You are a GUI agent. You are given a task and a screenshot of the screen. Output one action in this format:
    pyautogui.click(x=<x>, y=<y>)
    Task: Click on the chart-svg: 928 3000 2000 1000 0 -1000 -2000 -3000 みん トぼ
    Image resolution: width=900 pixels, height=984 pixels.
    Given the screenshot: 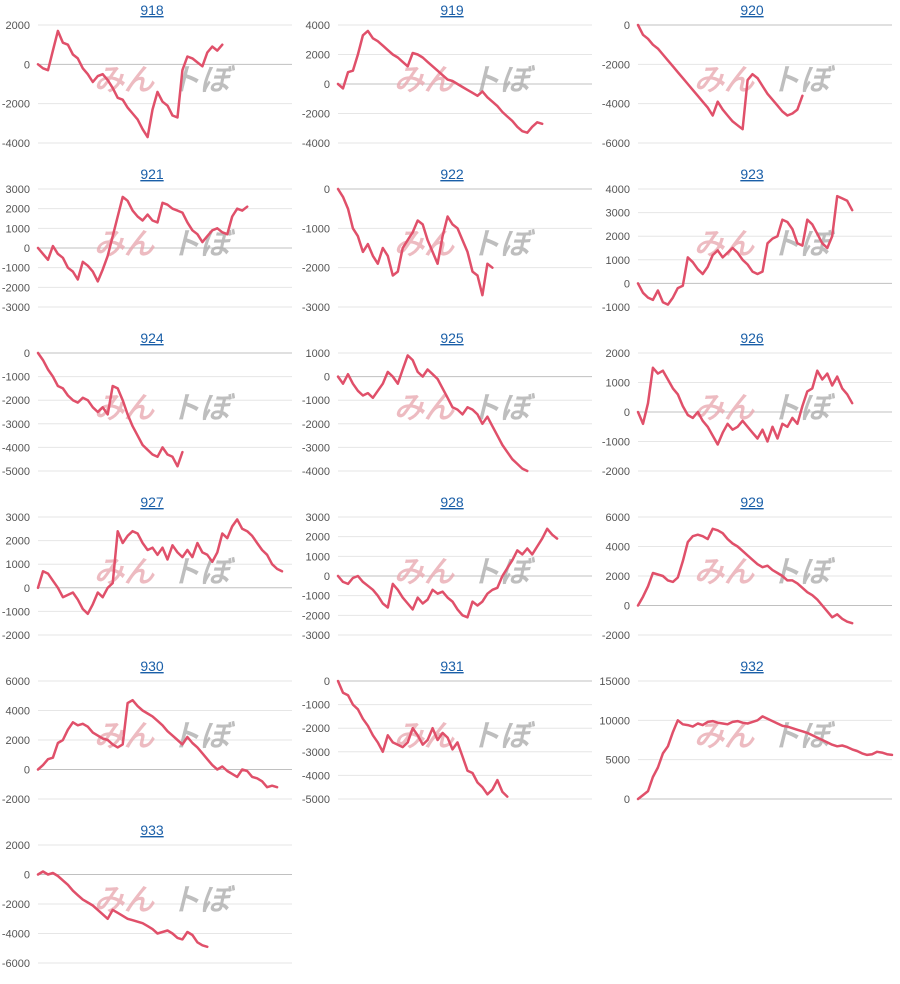 What is the action you would take?
    pyautogui.click(x=447, y=568)
    